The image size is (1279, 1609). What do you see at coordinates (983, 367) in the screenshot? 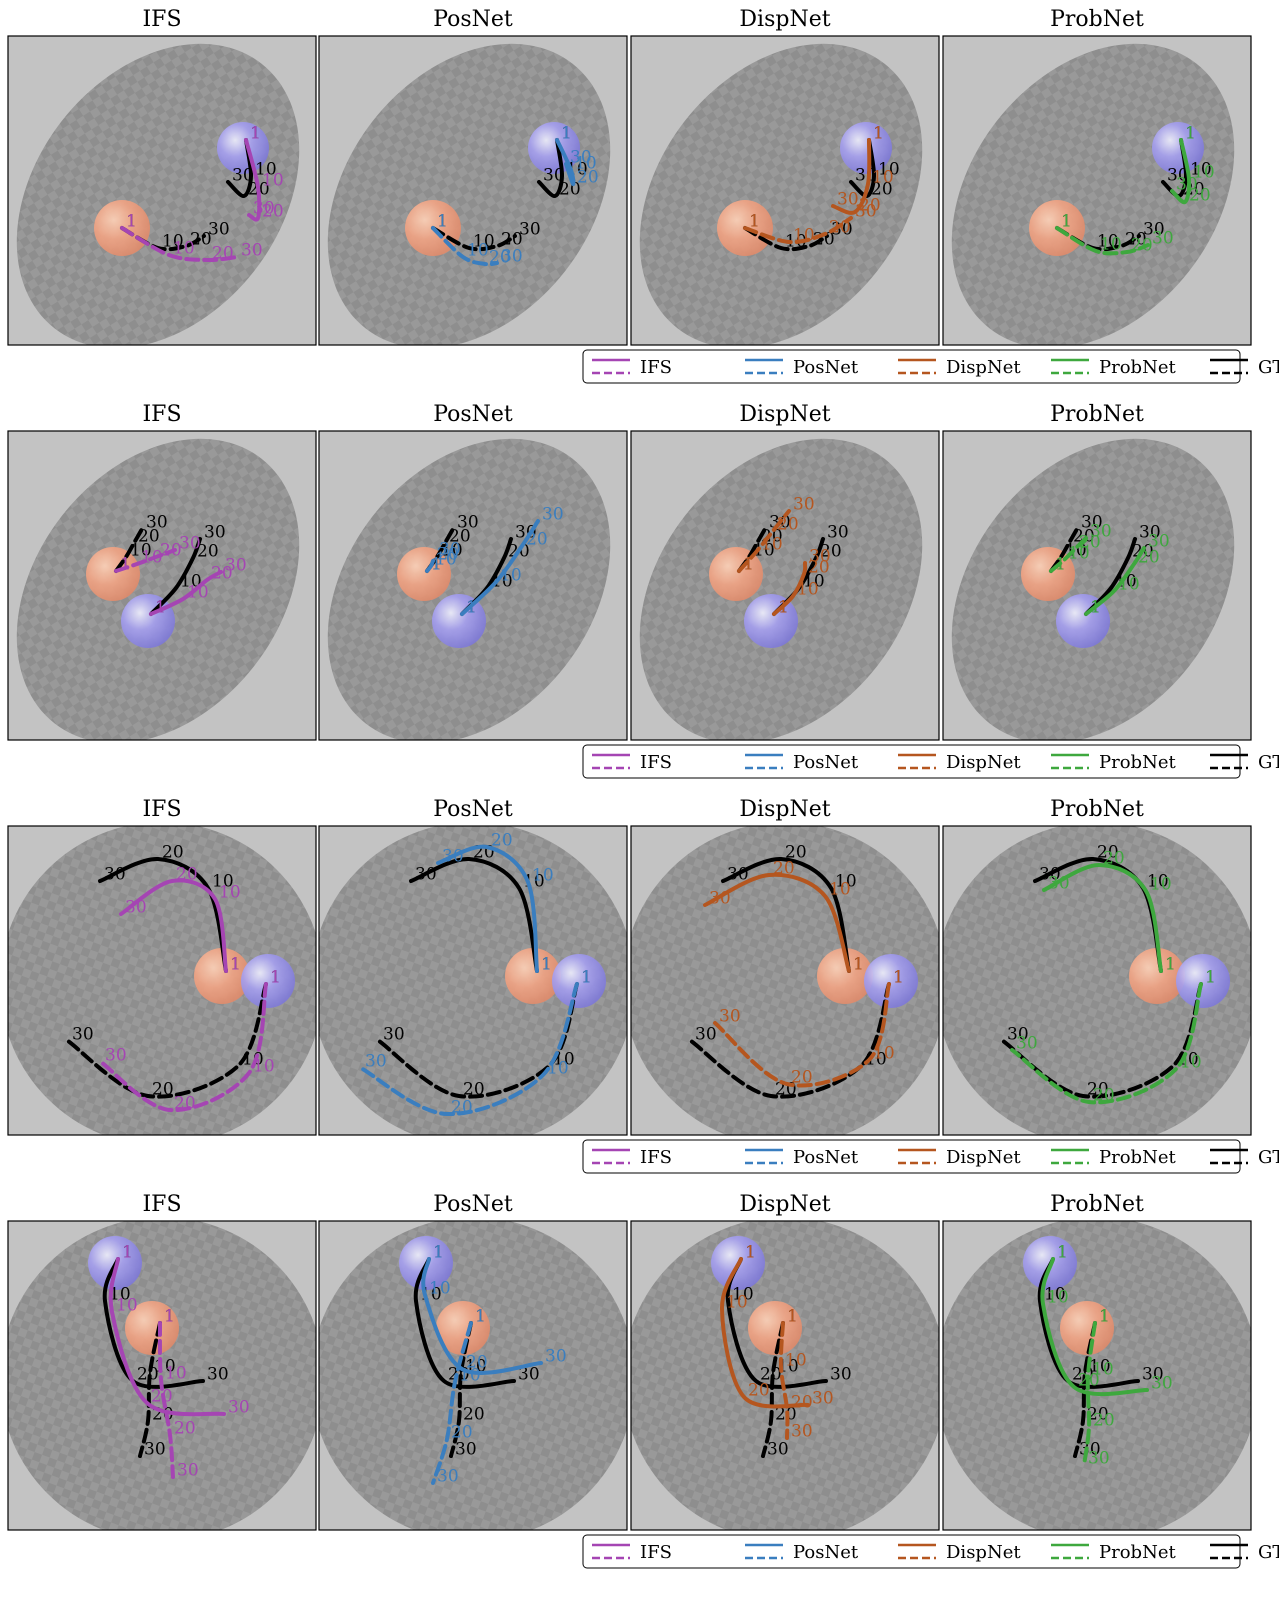
I see `legend-label: DispNet` at bounding box center [983, 367].